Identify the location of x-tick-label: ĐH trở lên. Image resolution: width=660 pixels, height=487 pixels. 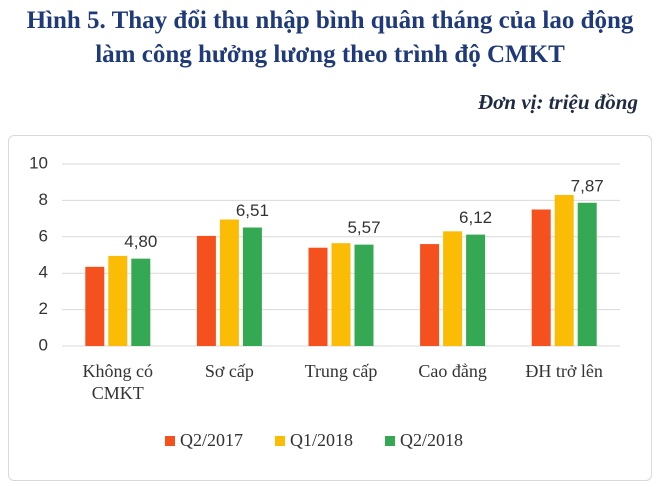
(564, 371).